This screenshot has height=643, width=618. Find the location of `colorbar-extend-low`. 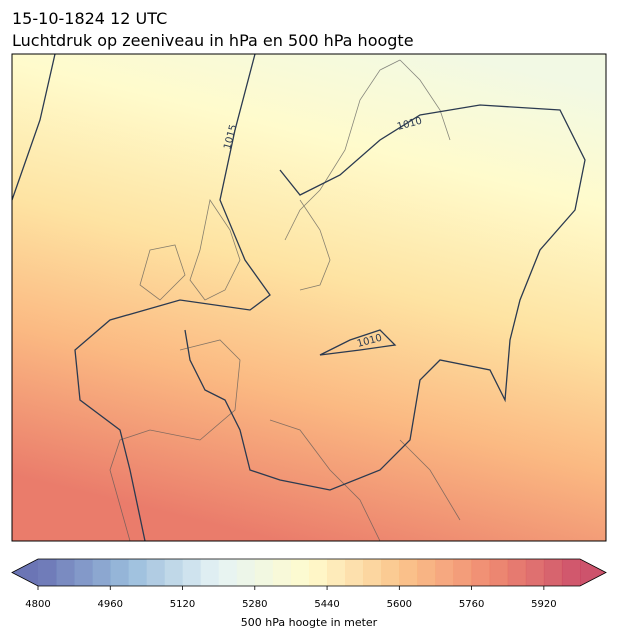

colorbar-extend-low is located at coordinates (25, 572).